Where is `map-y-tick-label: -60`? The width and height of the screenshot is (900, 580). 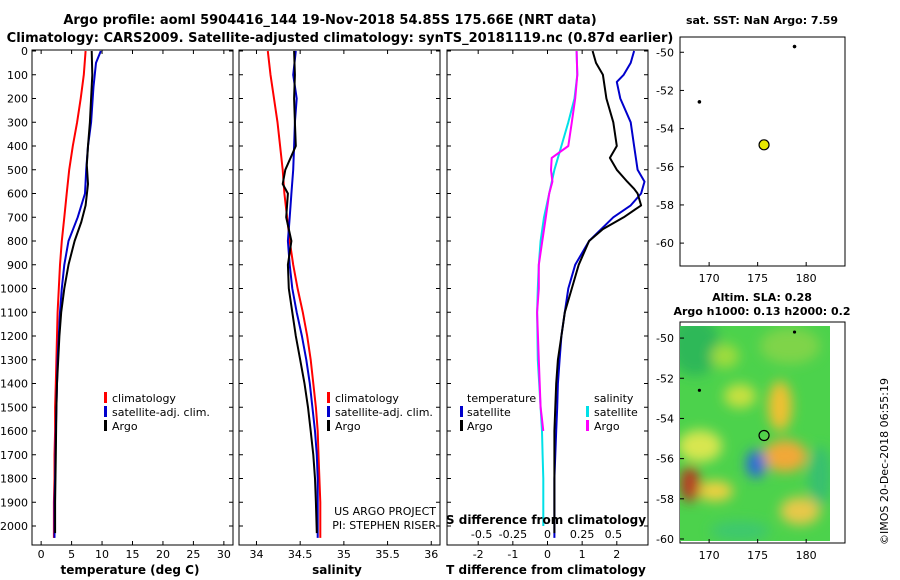
map-y-tick-label: -60 is located at coordinates (665, 539).